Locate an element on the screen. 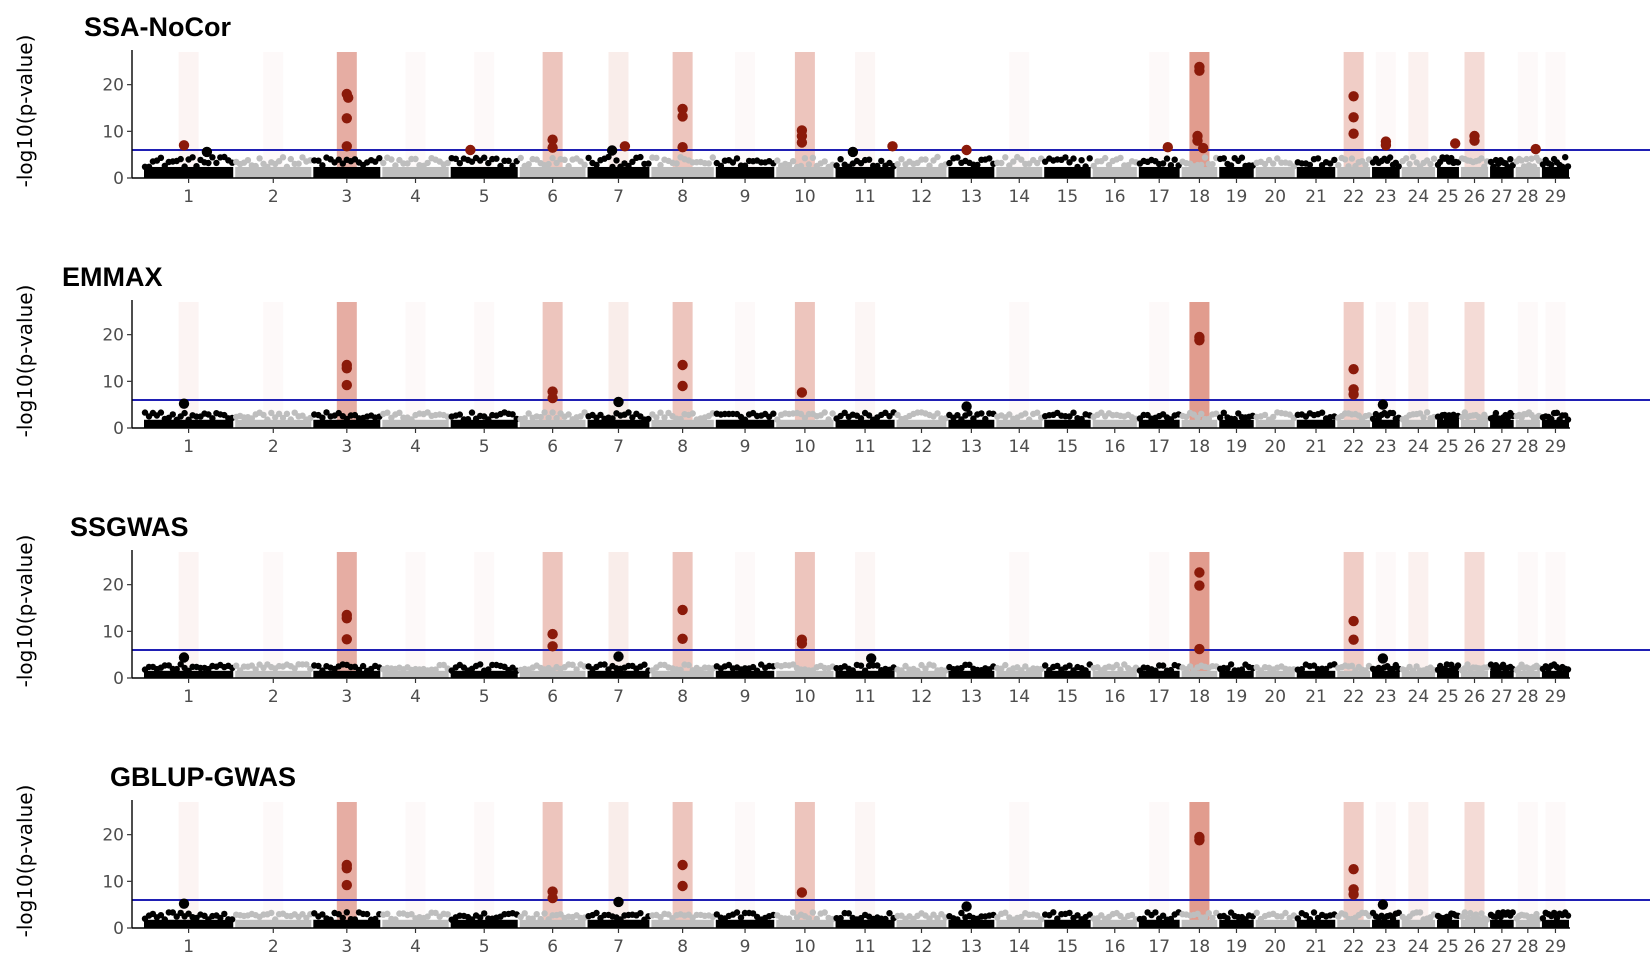  x-tick-label: 6 is located at coordinates (552, 697).